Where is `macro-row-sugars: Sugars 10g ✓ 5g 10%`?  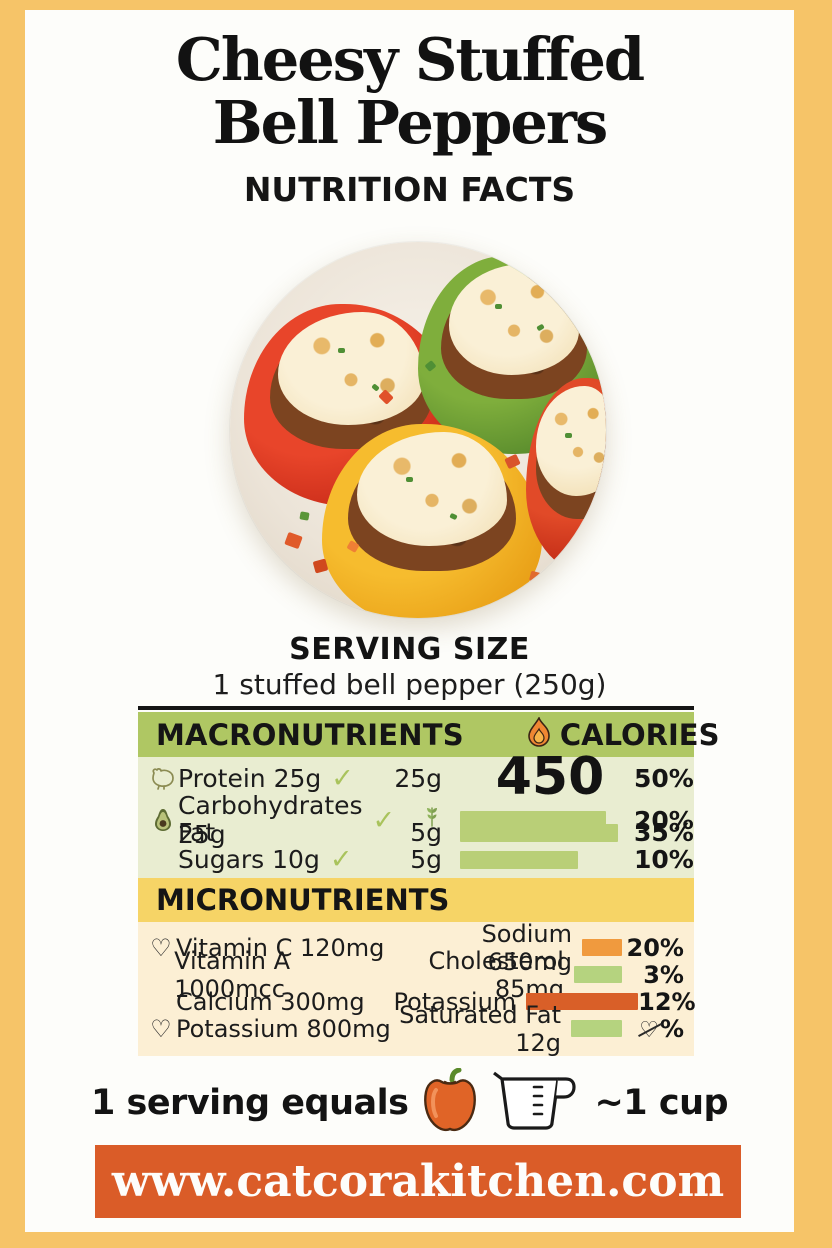
macro-row-sugars: Sugars 10g ✓ 5g 10% is located at coordinates (416, 859).